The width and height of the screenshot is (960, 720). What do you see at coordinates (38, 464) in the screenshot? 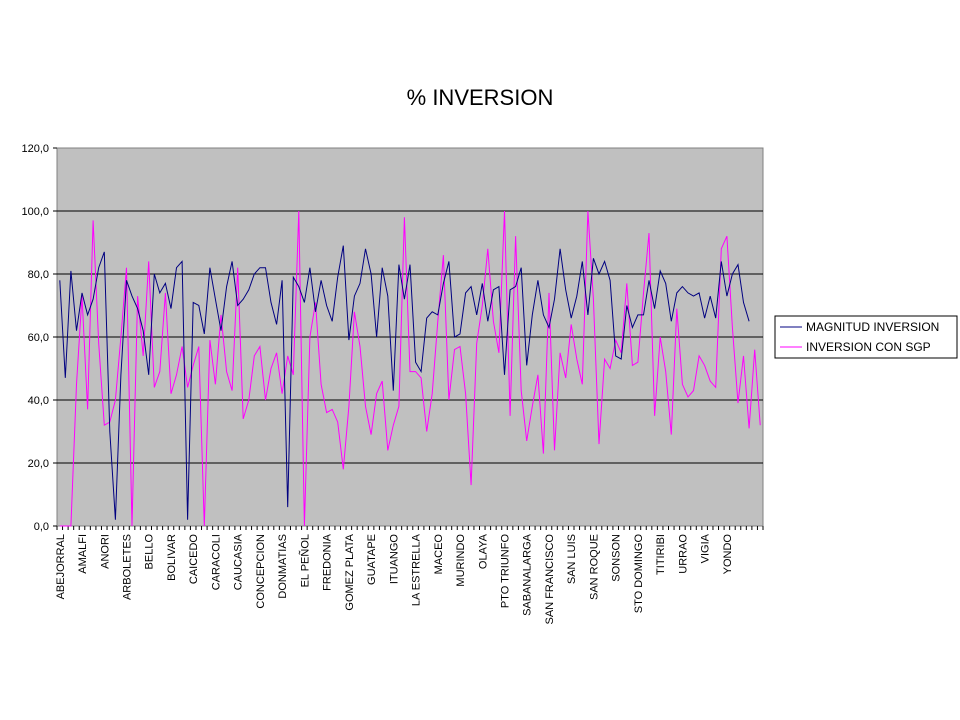
I see `y-tick-label: 20,0` at bounding box center [38, 464].